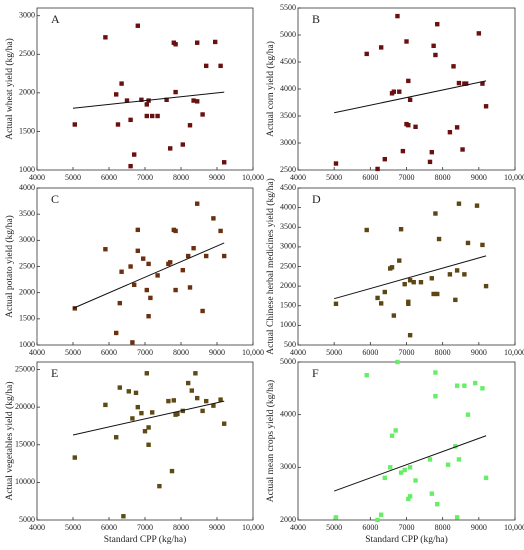 Image resolution: width=524 pixels, height=550 pixels. What do you see at coordinates (288, 206) in the screenshot?
I see `y-tick-label: 4000` at bounding box center [288, 206].